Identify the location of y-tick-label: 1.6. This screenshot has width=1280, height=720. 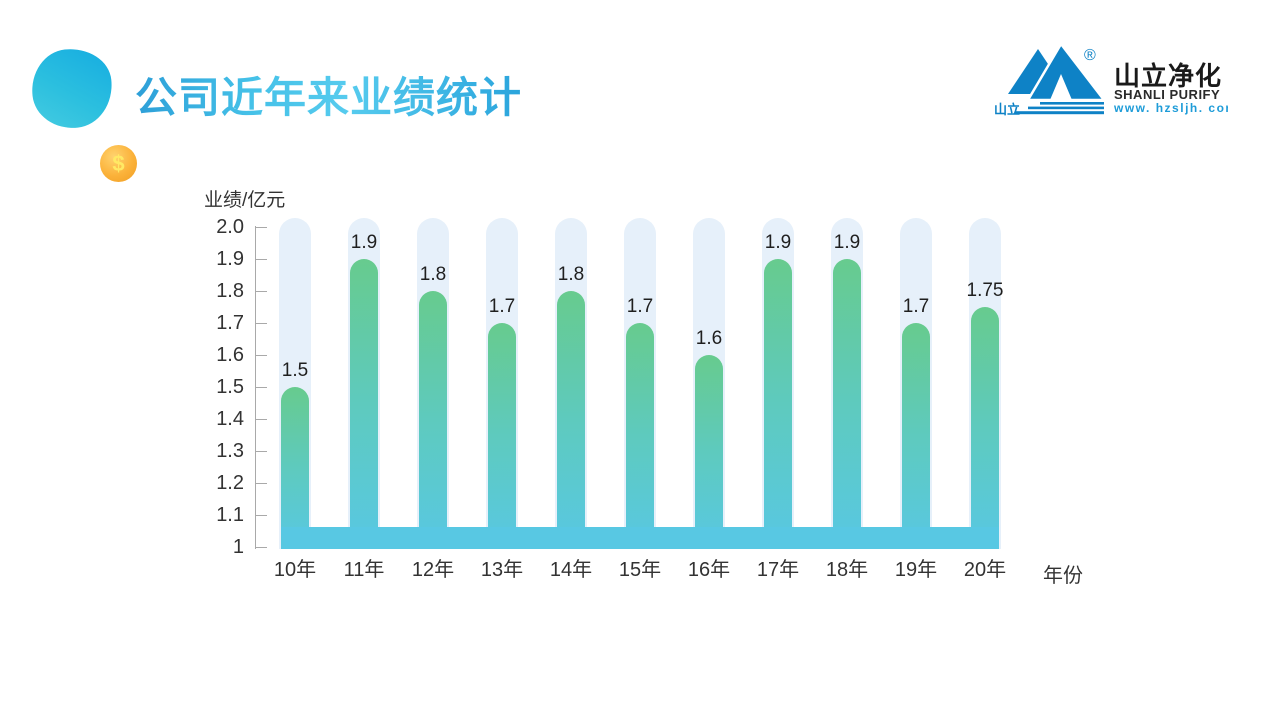
(230, 355).